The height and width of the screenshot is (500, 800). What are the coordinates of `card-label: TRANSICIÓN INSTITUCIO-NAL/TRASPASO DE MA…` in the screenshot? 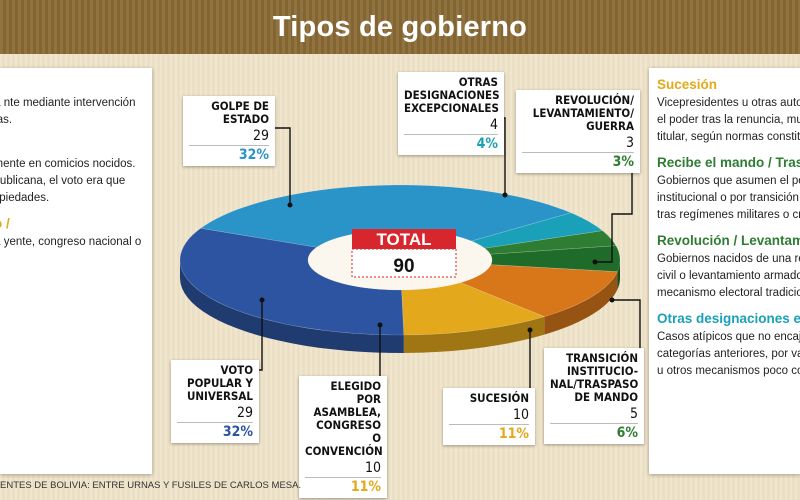 It's located at (594, 377).